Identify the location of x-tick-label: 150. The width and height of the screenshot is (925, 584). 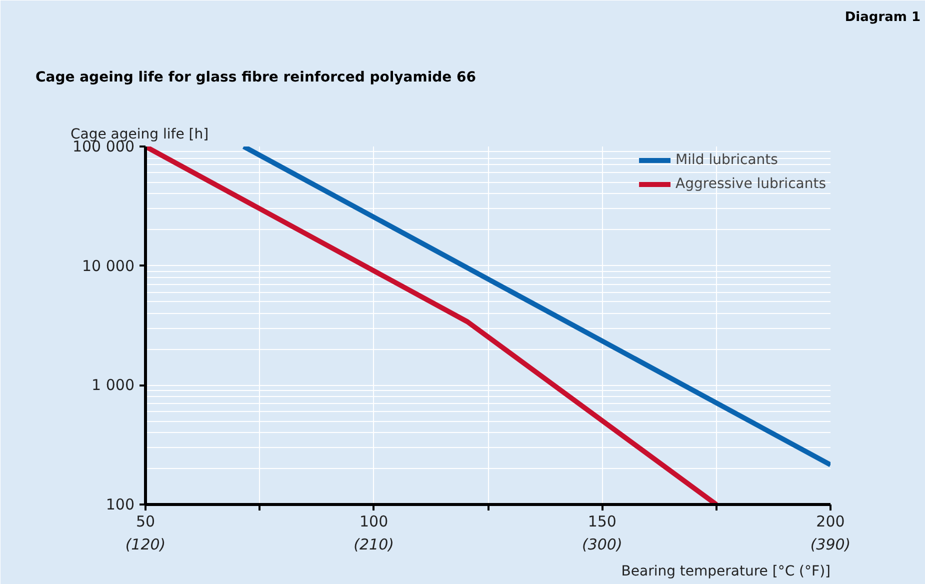
(602, 521).